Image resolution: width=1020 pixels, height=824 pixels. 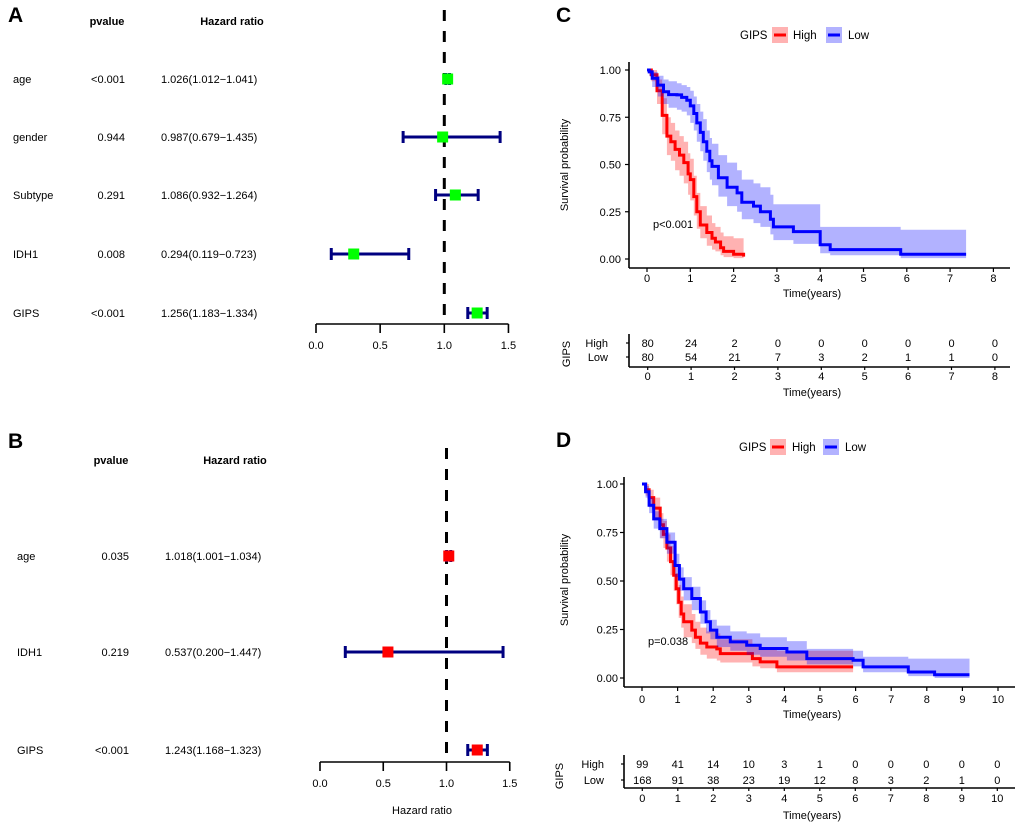 I want to click on hazard-ratio-column-header: Hazard ratio, so click(x=235, y=461).